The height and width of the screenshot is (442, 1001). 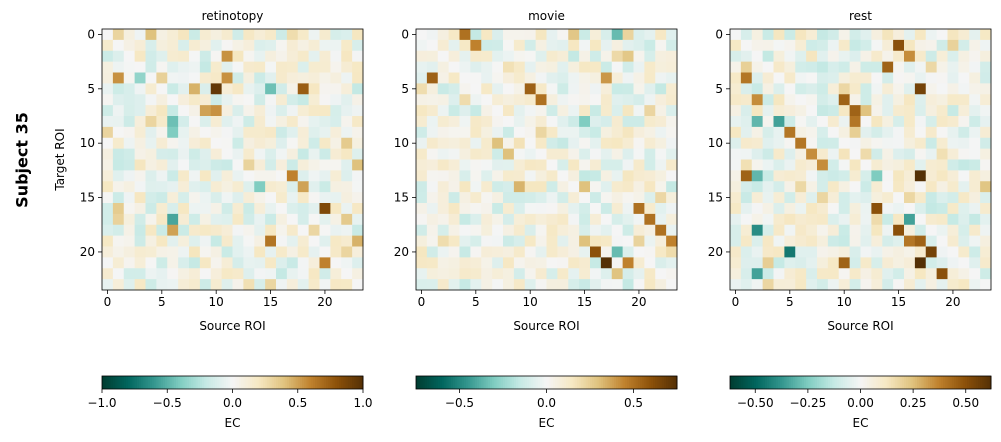 What do you see at coordinates (807, 403) in the screenshot?
I see `colorbar-tick-label: −0.25` at bounding box center [807, 403].